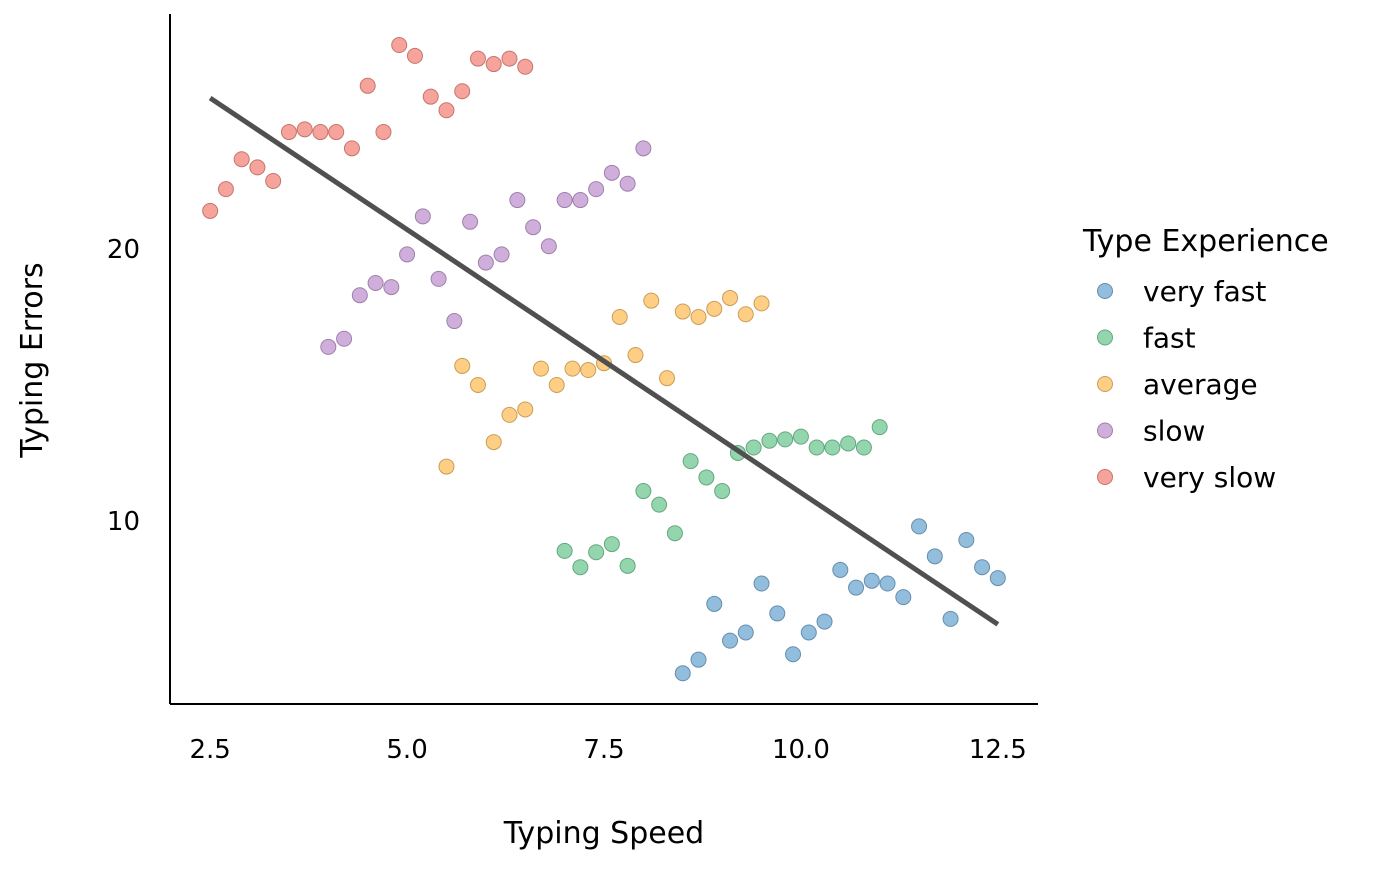 The width and height of the screenshot is (1400, 869). I want to click on legend-label: very fast, so click(1204, 291).